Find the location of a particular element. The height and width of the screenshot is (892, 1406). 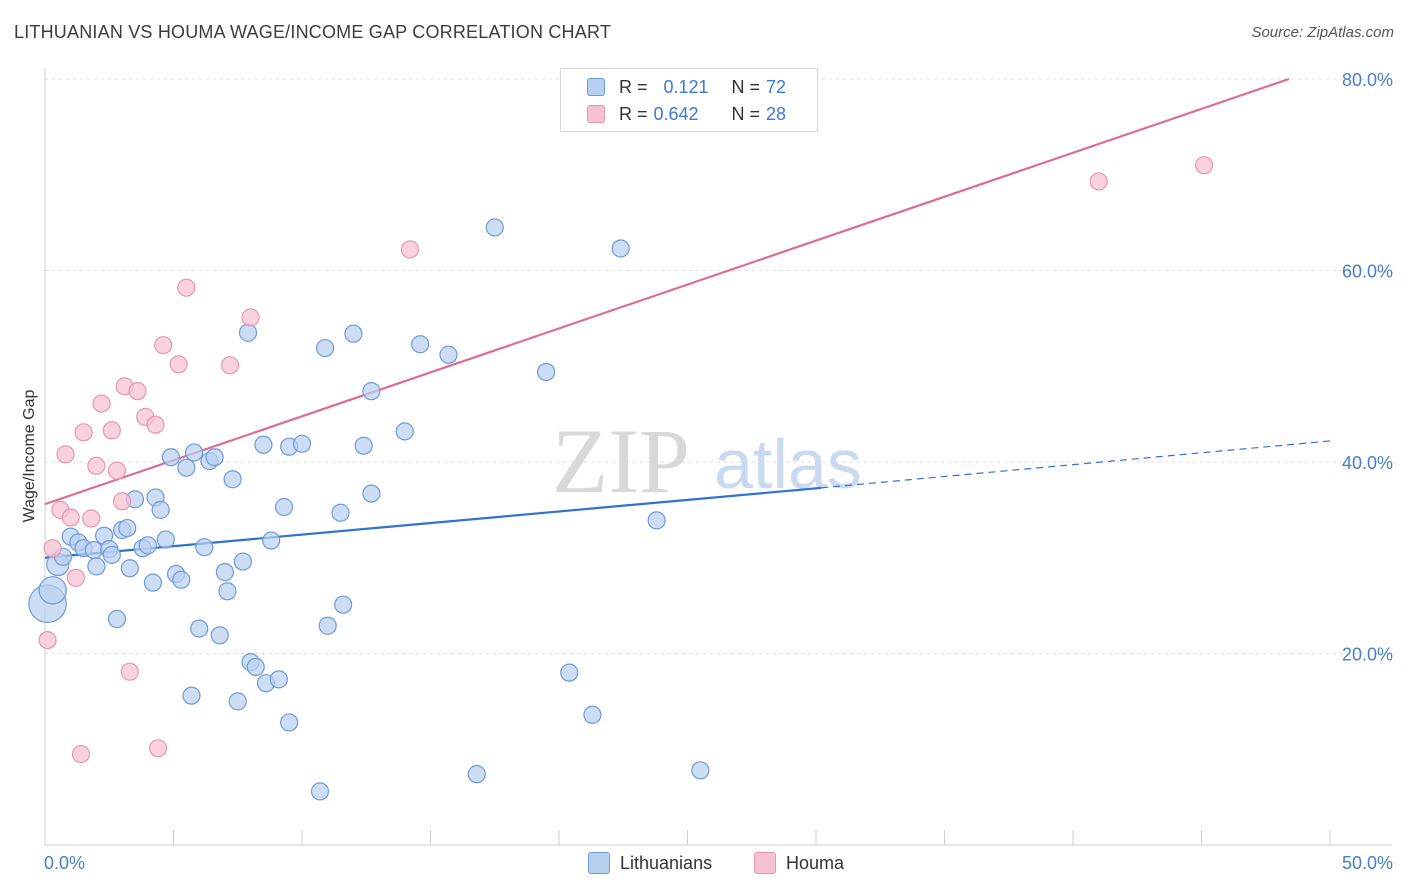

legend-item-lithuanians: Lithuanians is located at coordinates (650, 863).